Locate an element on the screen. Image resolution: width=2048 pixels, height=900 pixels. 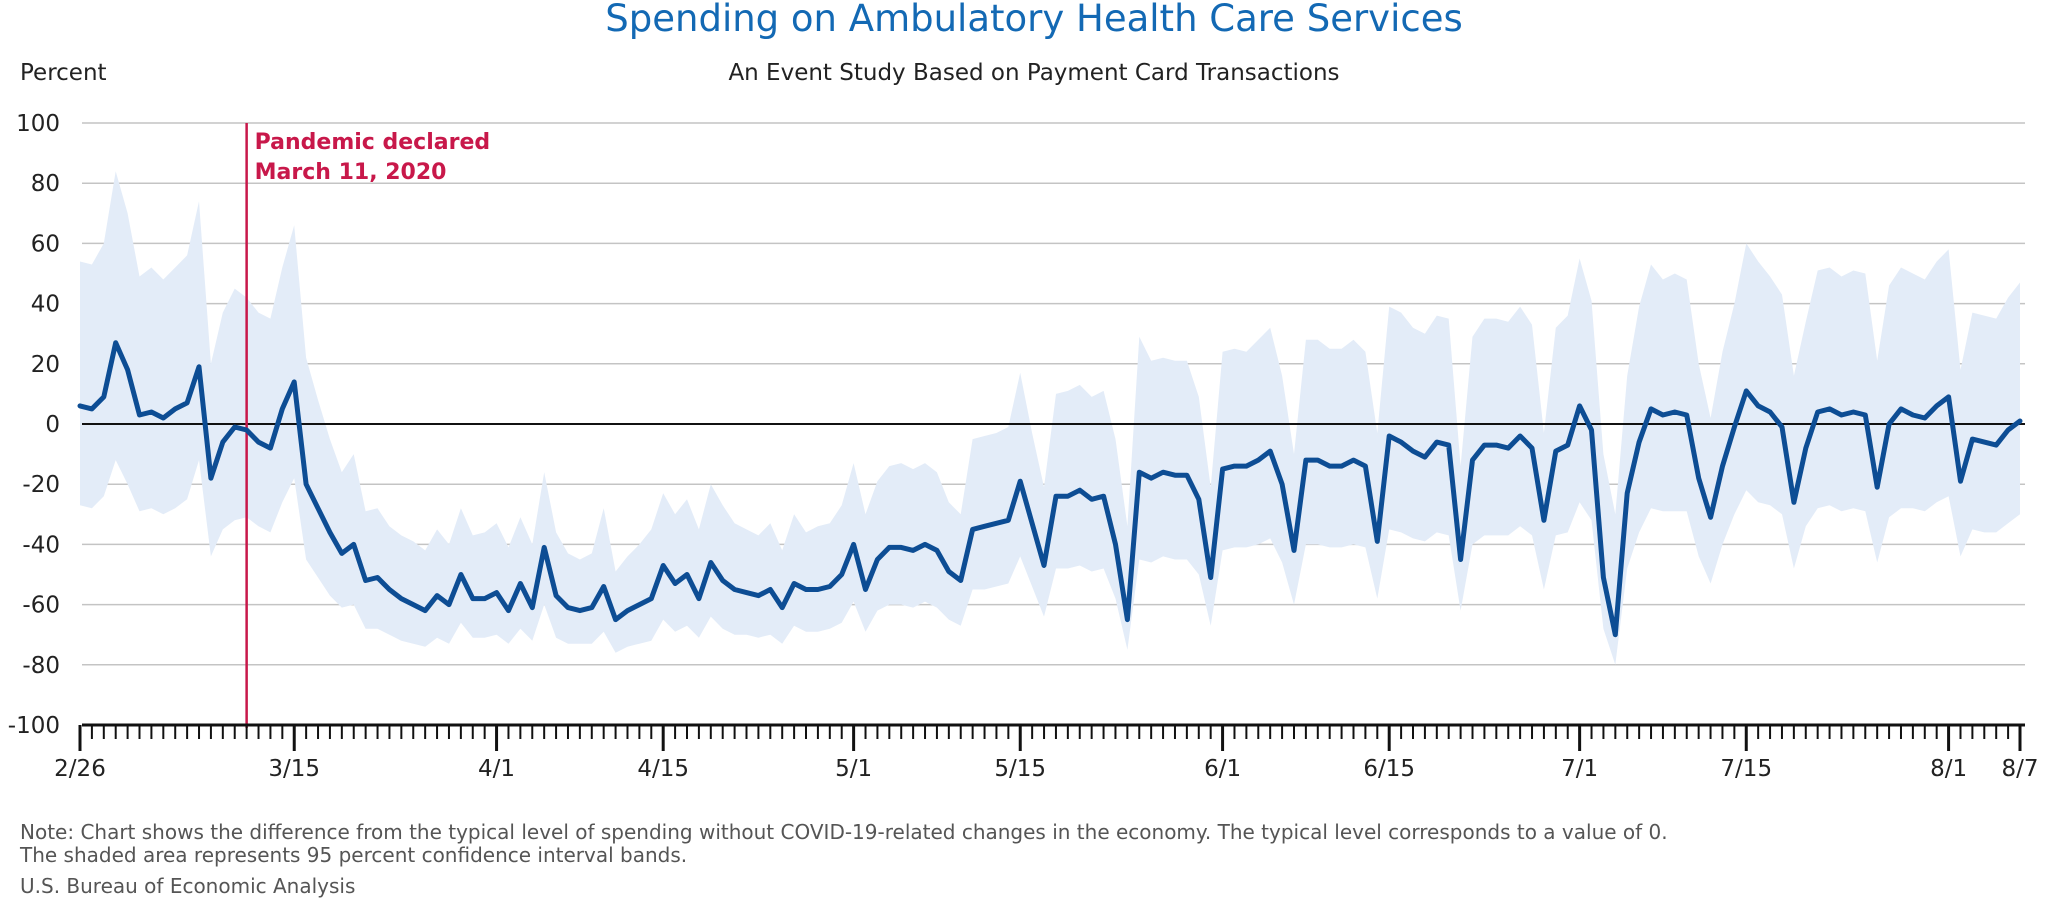
annotation-label: Pandemic declared is located at coordinates (373, 142).